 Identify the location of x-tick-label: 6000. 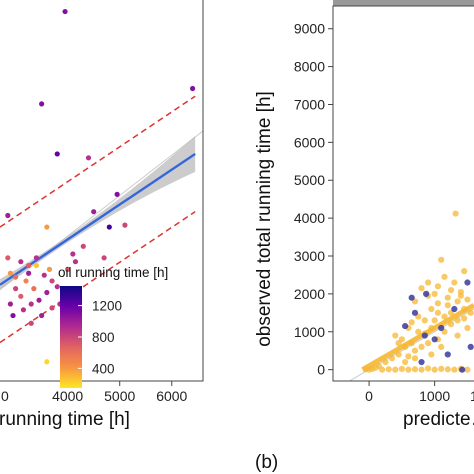
(171, 396).